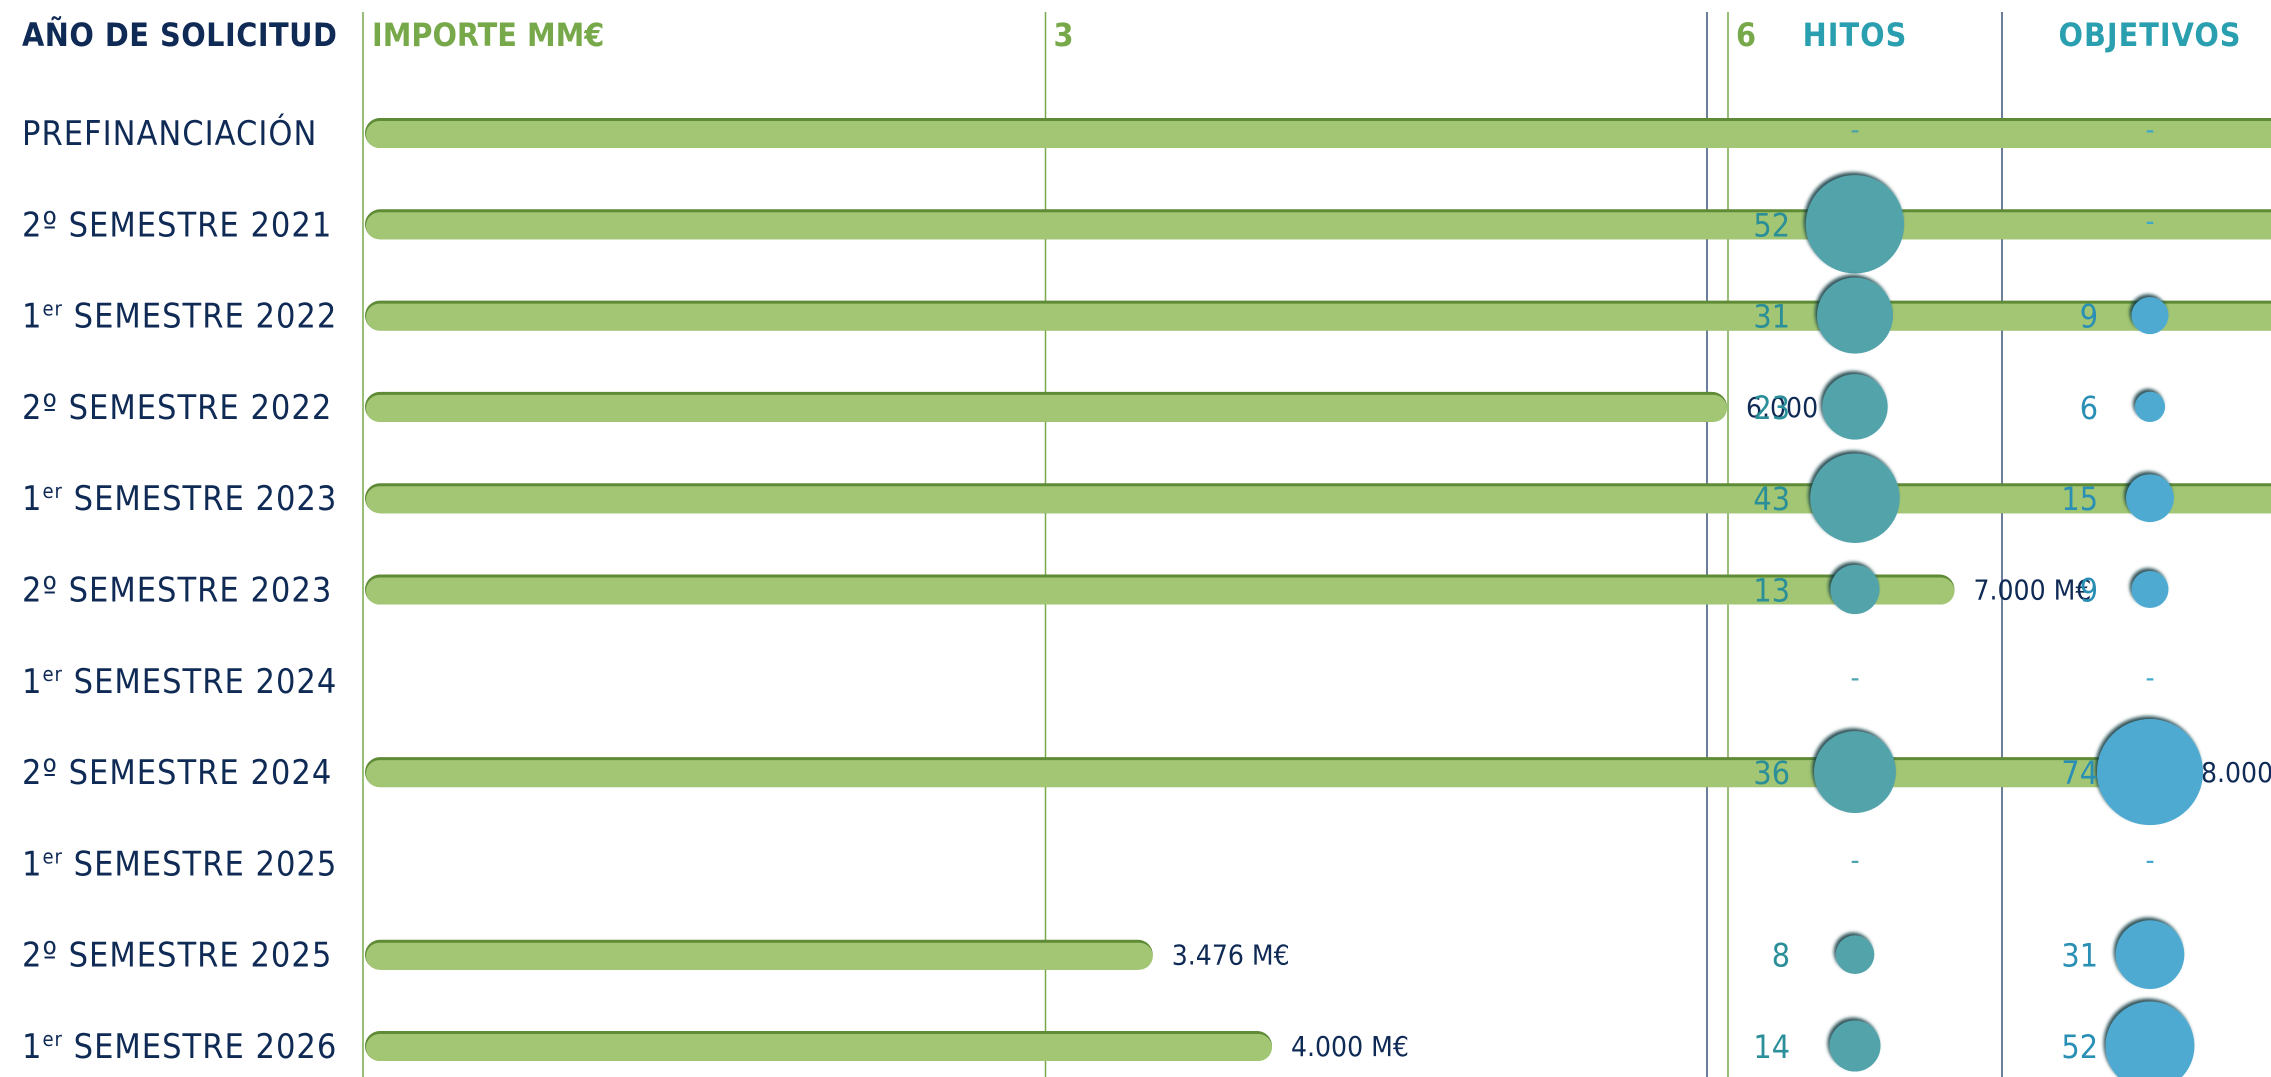 The width and height of the screenshot is (2271, 1077). Describe the element at coordinates (179, 35) in the screenshot. I see `header-year: AÑO DE SOLICITUD` at that location.